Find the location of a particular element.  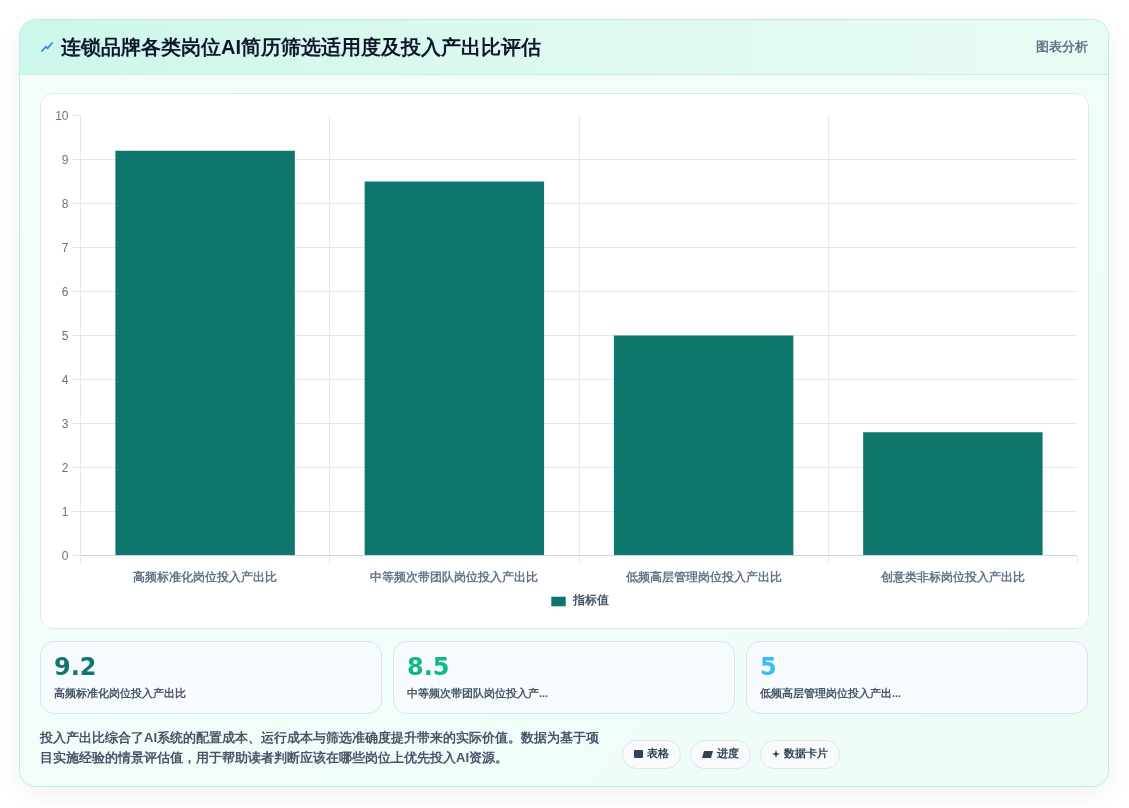

text: 图表分析 is located at coordinates (1062, 46).